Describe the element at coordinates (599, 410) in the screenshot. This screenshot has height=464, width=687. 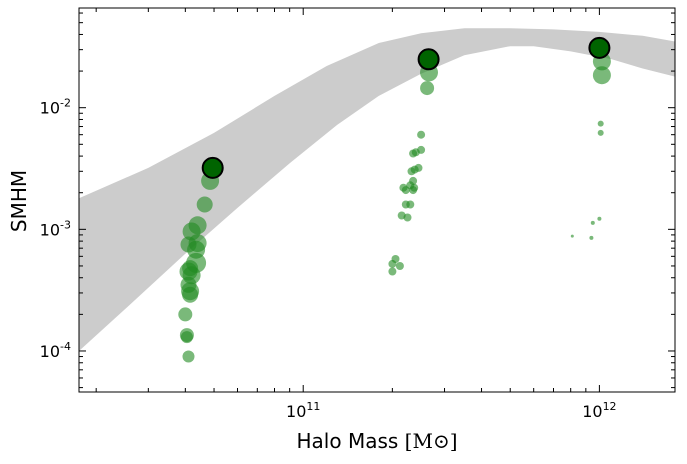
I see `x-tick-label: 1012` at that location.